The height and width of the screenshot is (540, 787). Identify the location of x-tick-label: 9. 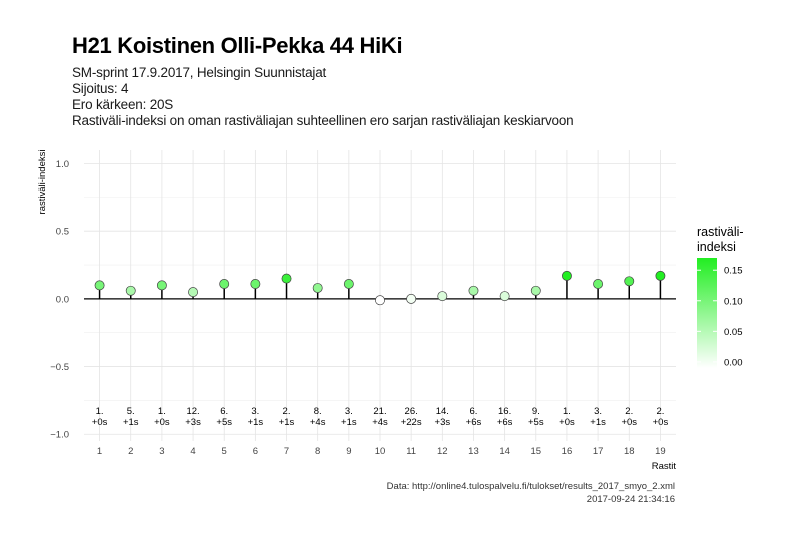
(348, 451).